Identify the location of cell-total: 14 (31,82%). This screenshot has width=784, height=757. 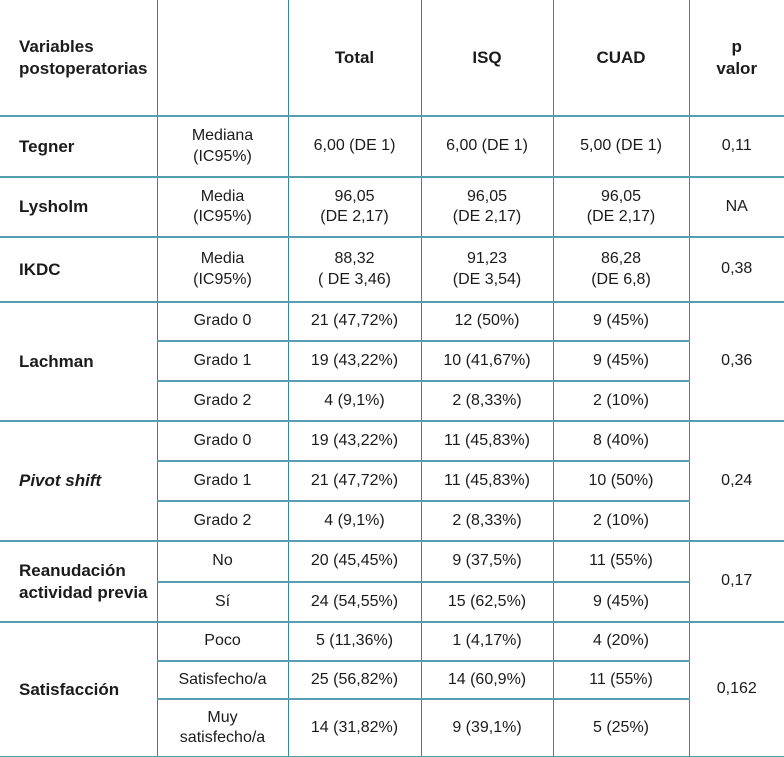
(354, 727).